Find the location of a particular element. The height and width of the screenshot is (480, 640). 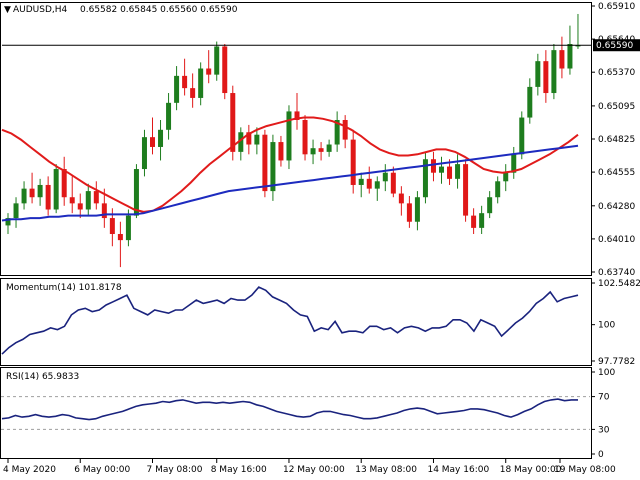

moving-average-slow-line is located at coordinates (290, 183).